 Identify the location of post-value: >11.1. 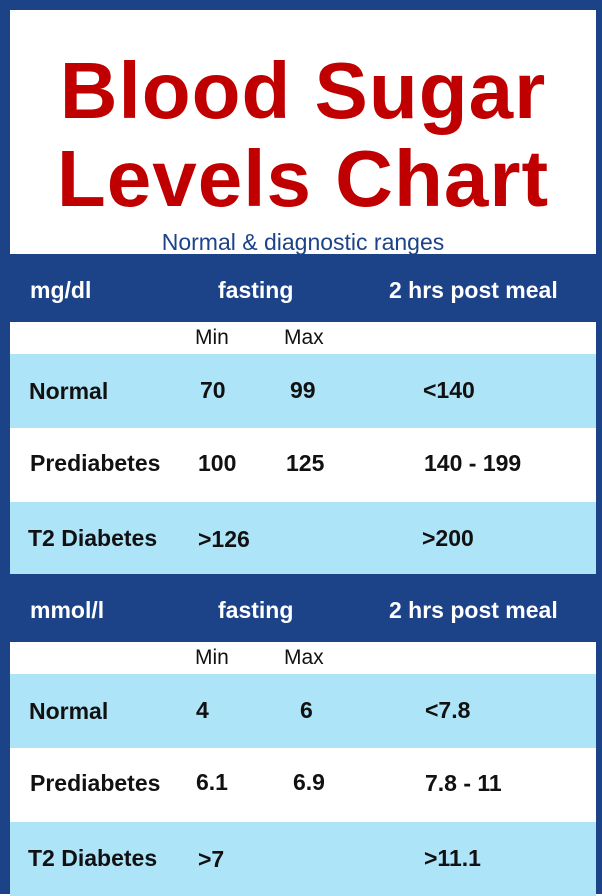
(452, 858).